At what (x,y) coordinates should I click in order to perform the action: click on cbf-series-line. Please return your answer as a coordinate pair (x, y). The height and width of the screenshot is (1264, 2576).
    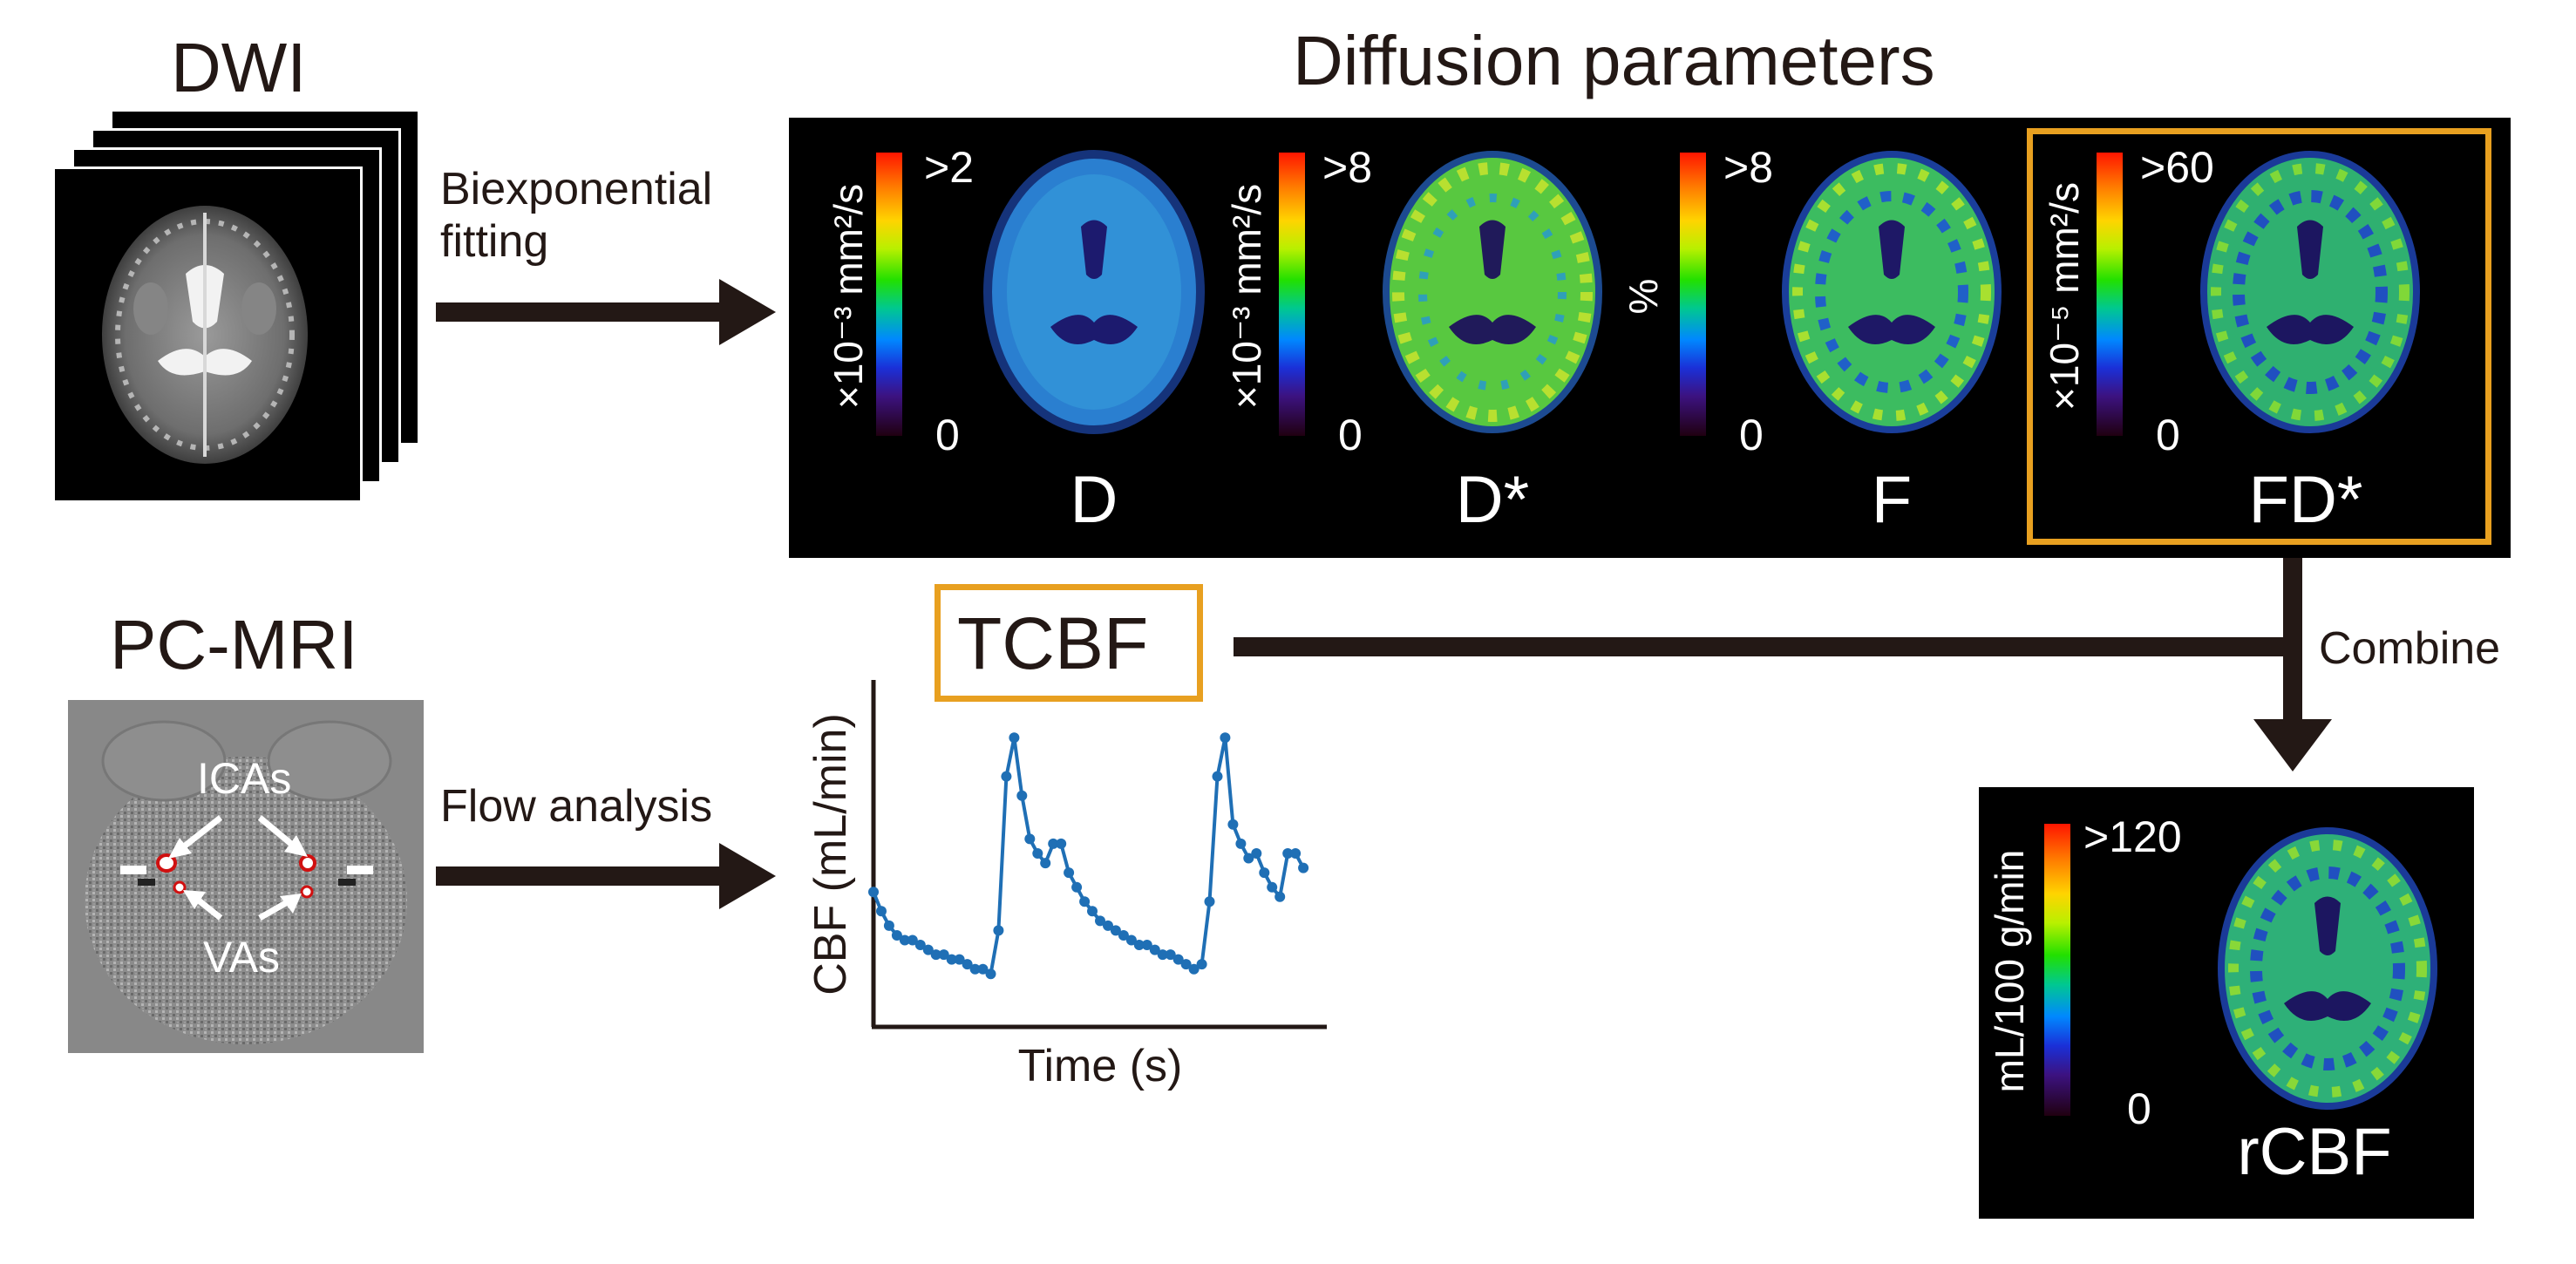
    Looking at the image, I should click on (1088, 857).